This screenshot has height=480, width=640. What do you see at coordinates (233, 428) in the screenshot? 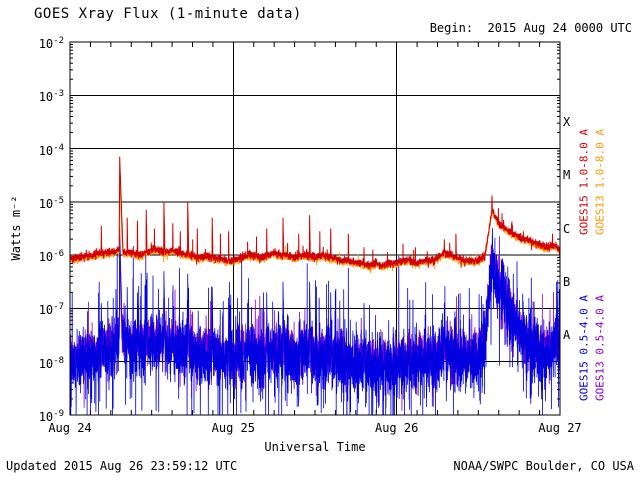
I see `x-tick-label-aug-25: Aug 25` at bounding box center [233, 428].